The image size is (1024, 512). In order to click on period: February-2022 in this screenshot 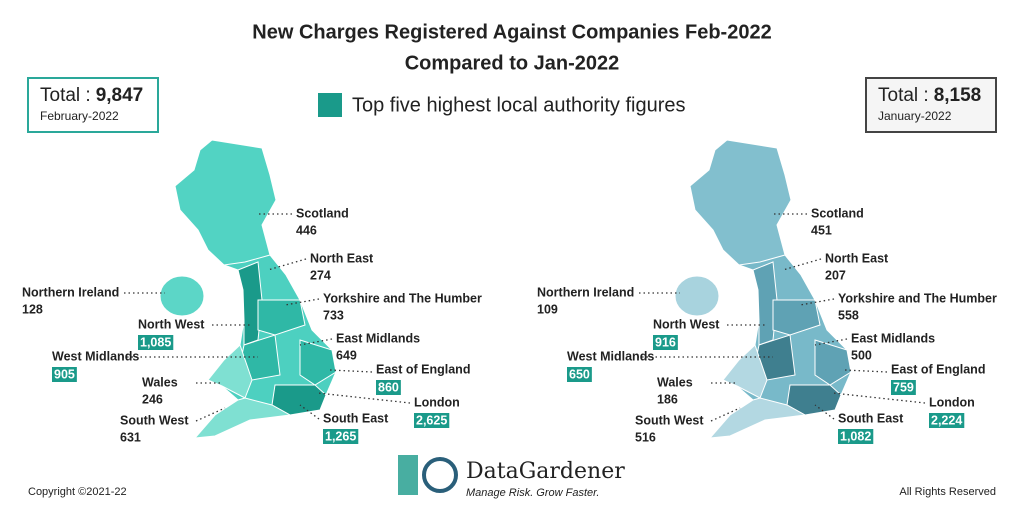, I will do `click(79, 116)`.